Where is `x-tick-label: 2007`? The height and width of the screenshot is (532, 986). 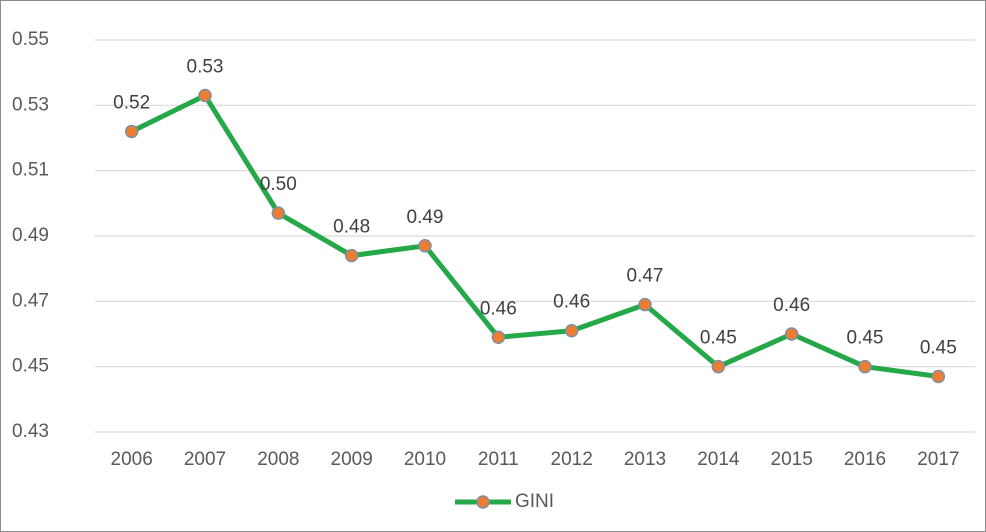
x-tick-label: 2007 is located at coordinates (205, 459).